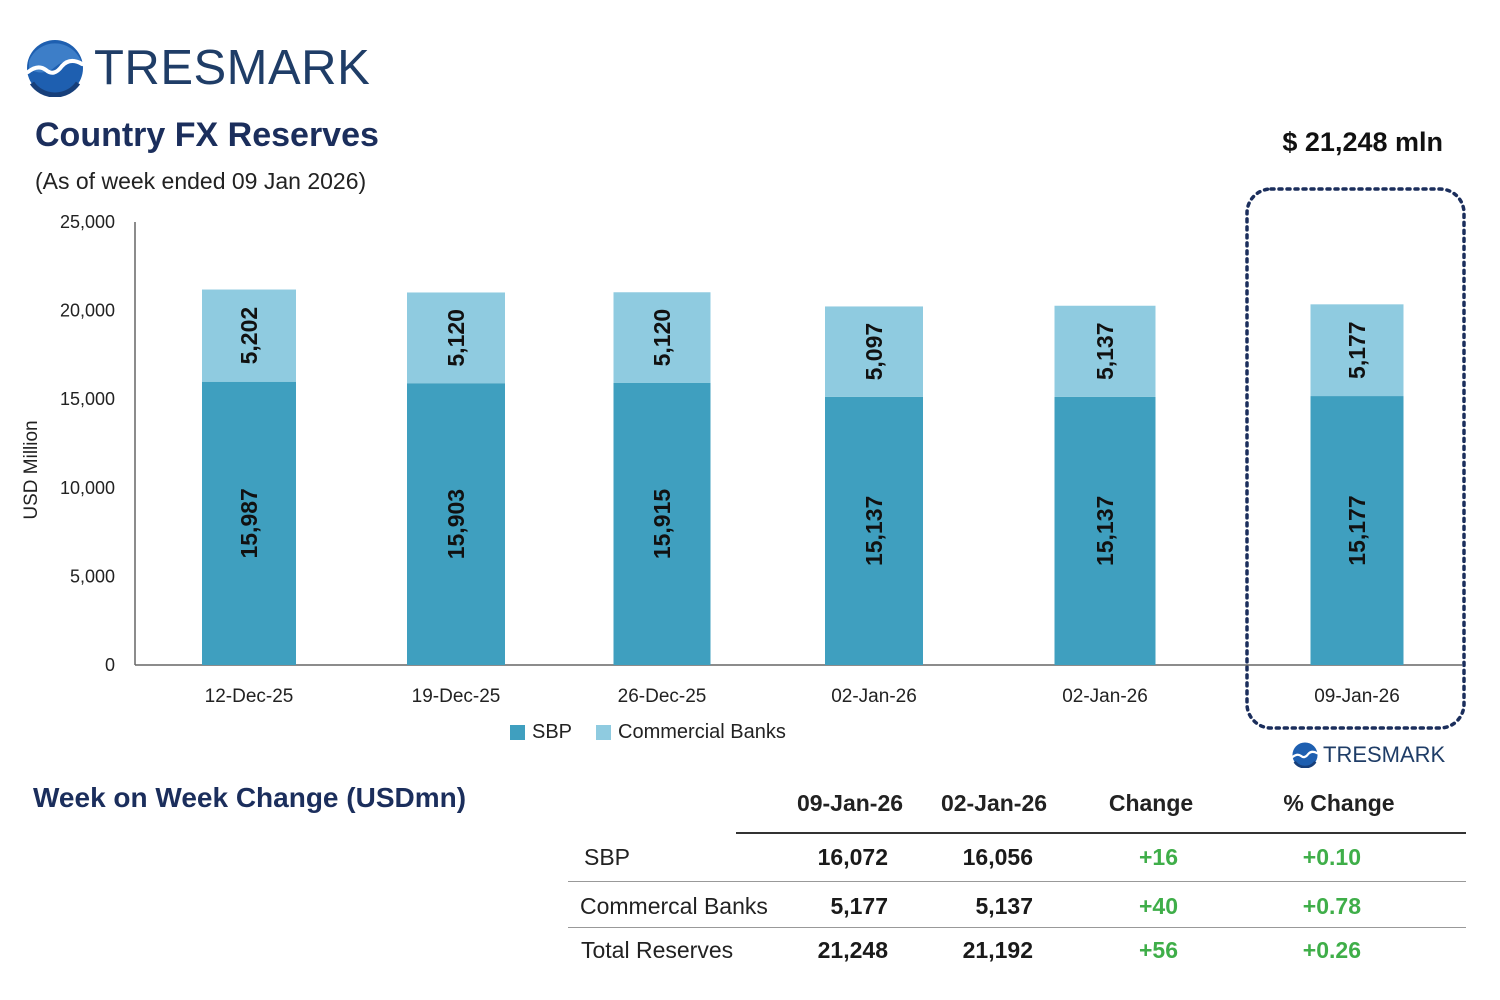 This screenshot has height=1000, width=1500. I want to click on data-label-commercial-banks: 5,137, so click(1105, 351).